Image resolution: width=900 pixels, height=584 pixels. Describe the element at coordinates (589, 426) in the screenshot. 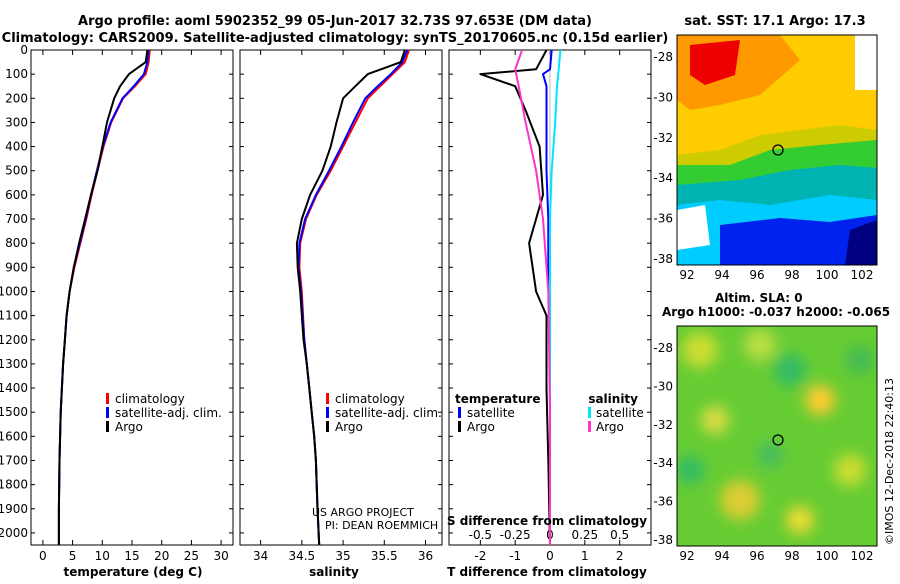

I see `legend-swatch-s-argo` at that location.